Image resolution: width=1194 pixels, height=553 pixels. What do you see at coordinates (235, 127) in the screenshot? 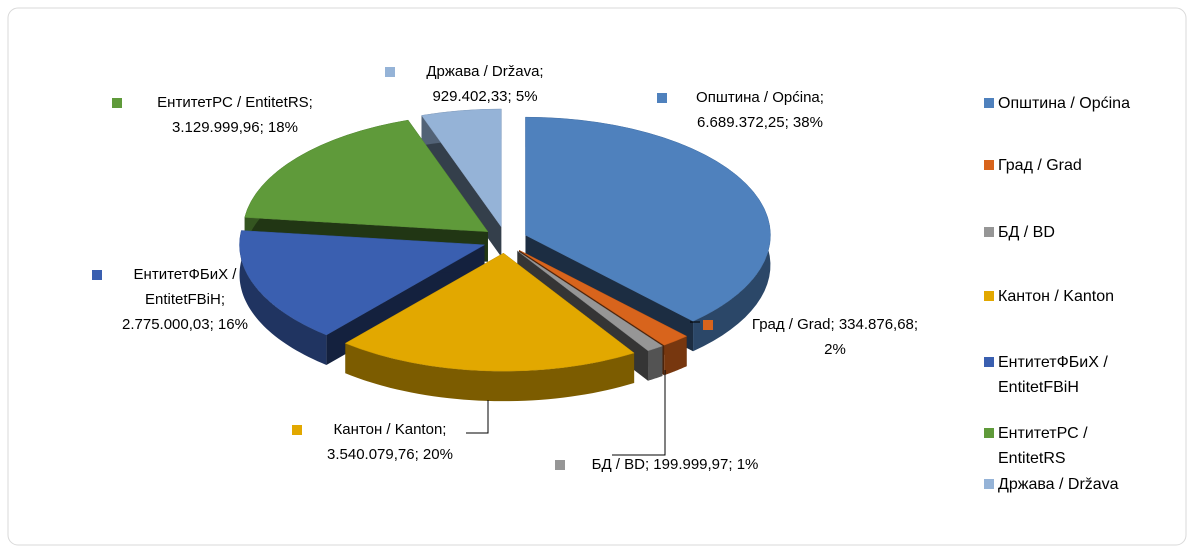
I see `data-label: 3.129.999,96; 18%` at bounding box center [235, 127].